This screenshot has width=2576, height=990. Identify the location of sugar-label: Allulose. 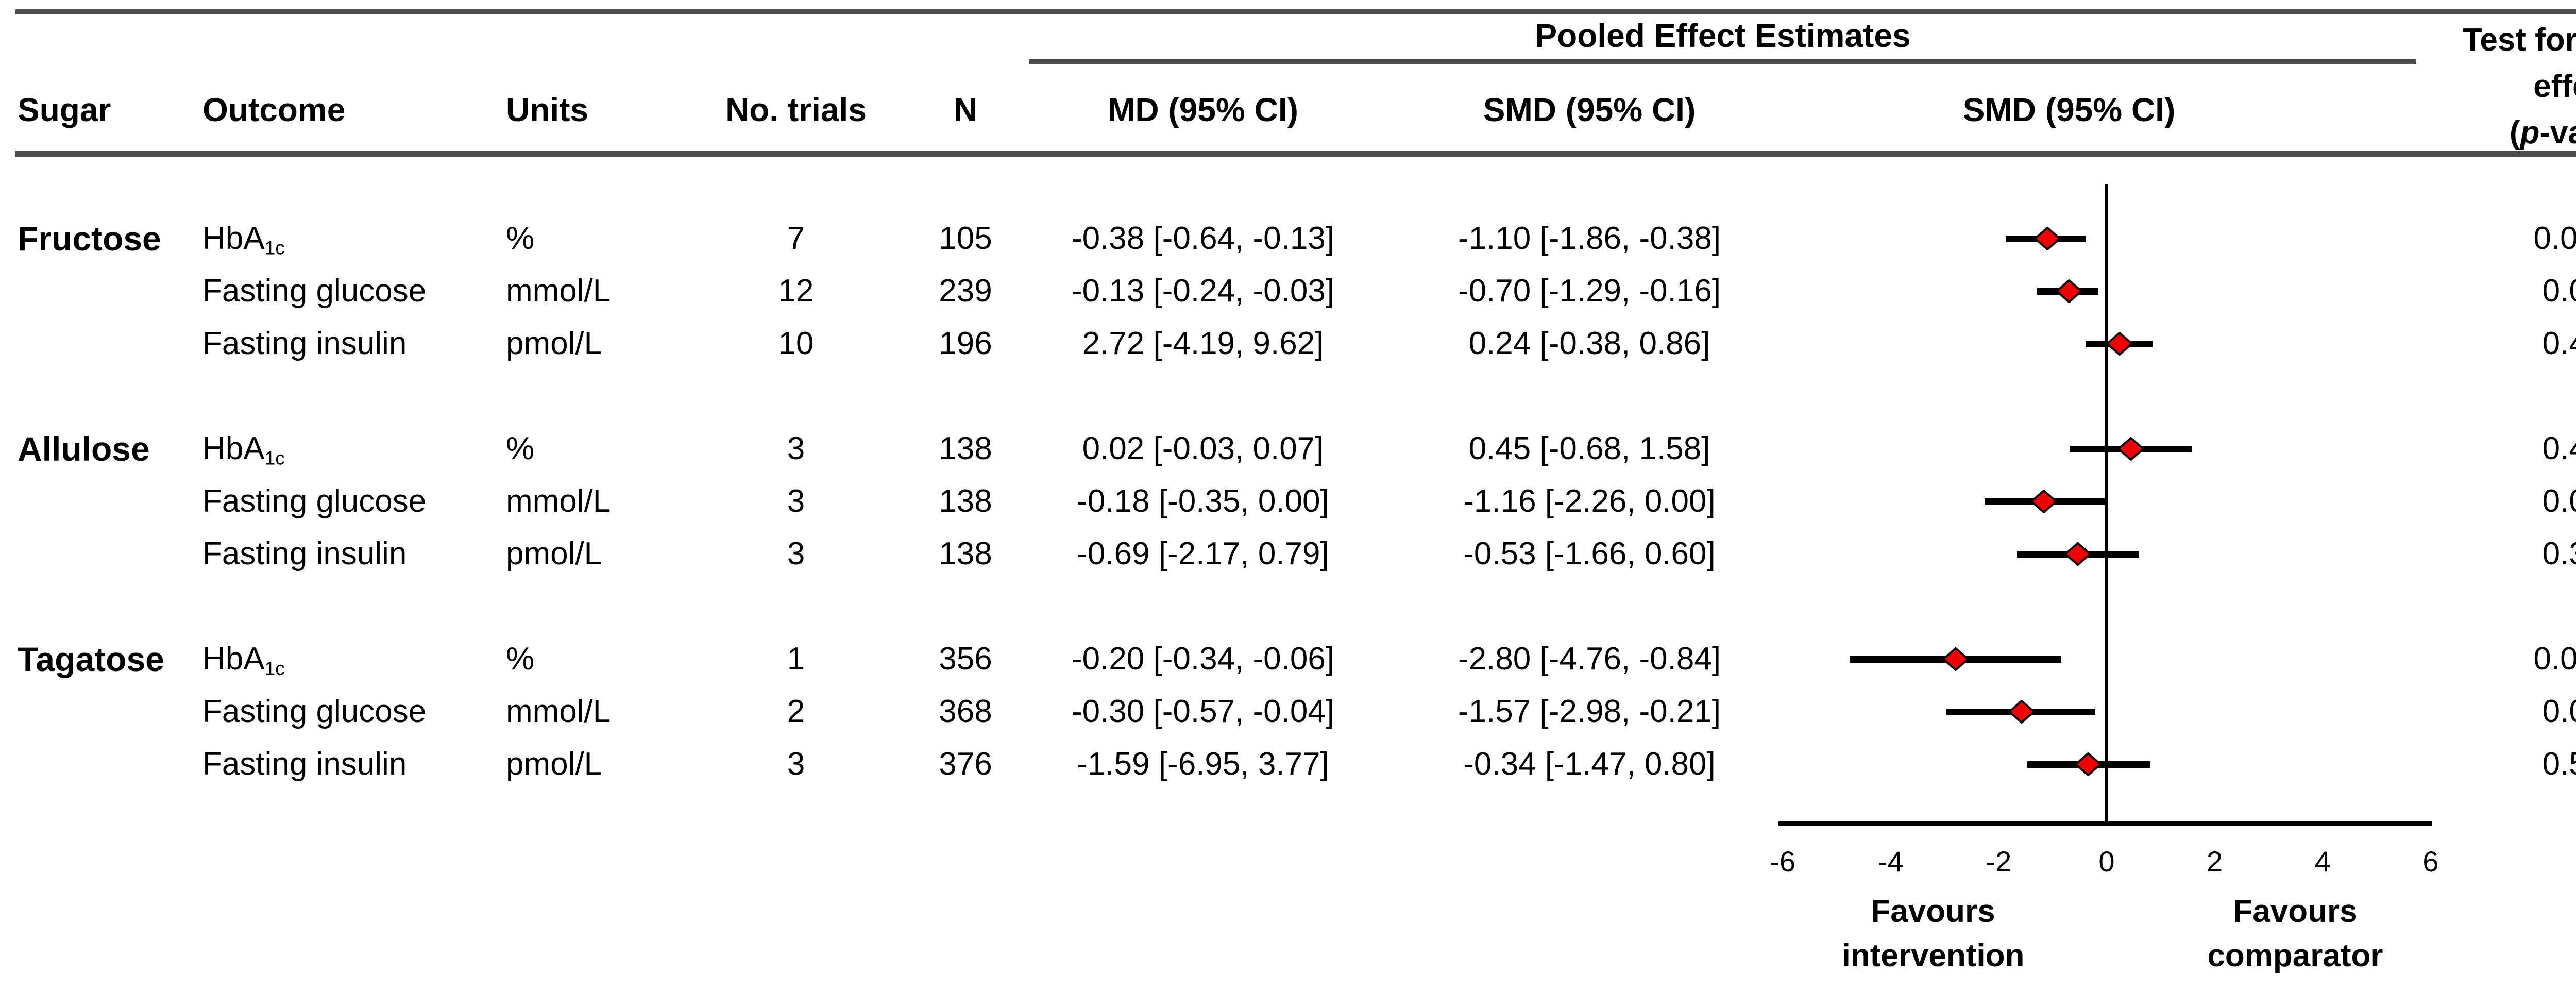
(84, 449).